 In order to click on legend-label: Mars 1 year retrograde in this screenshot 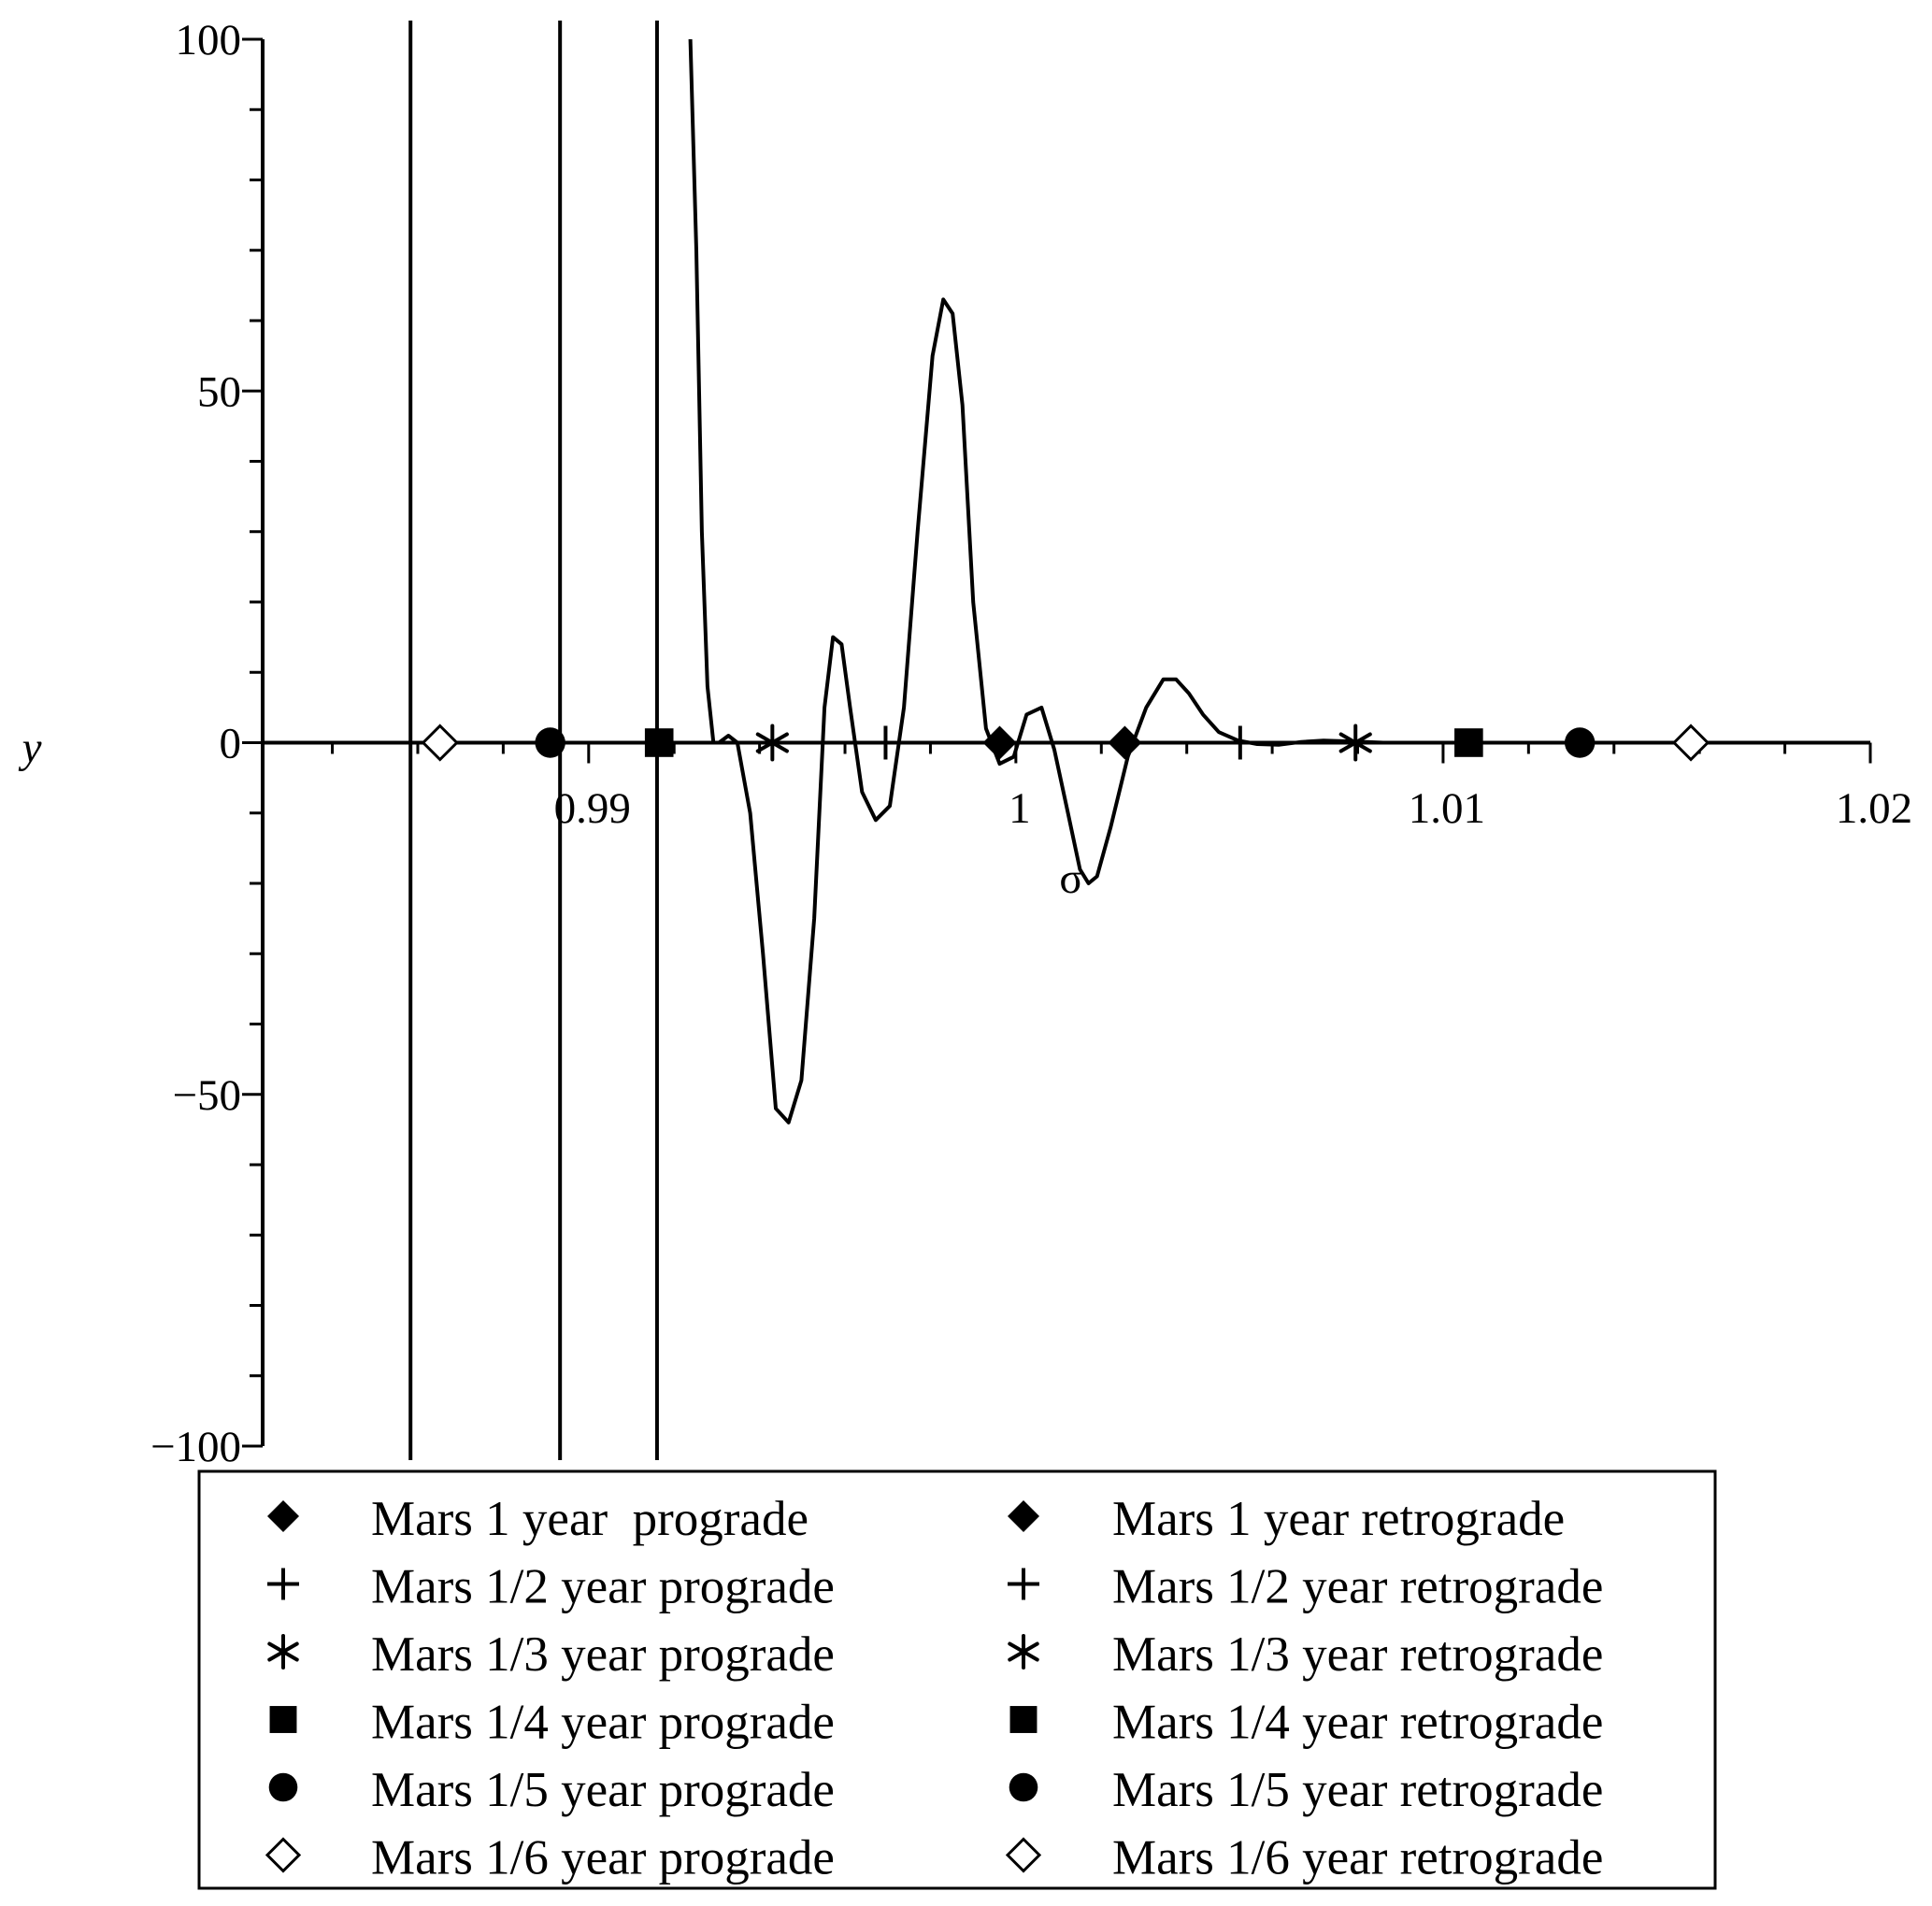, I will do `click(1338, 1519)`.